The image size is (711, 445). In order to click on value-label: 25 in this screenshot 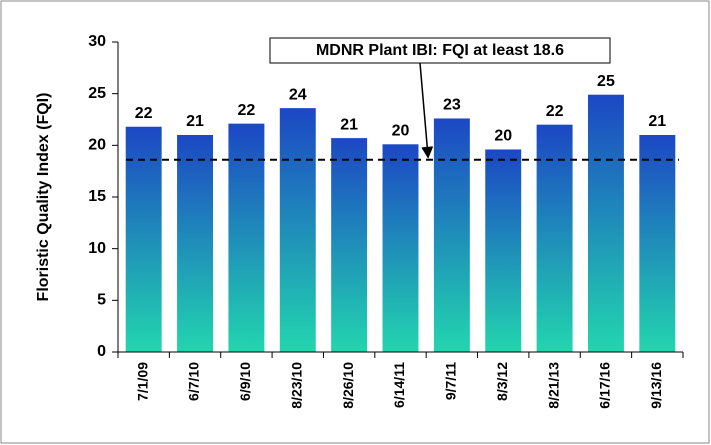, I will do `click(606, 81)`.